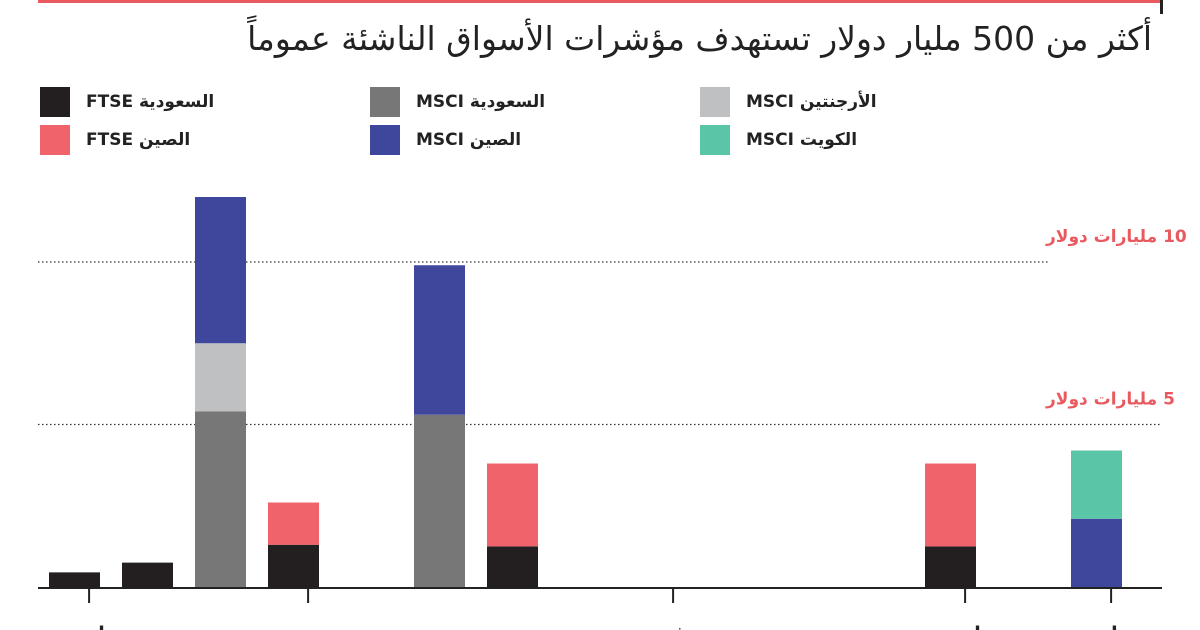 This screenshot has width=1200, height=630. Describe the element at coordinates (469, 140) in the screenshot. I see `legend-label: الصين MSCI` at that location.